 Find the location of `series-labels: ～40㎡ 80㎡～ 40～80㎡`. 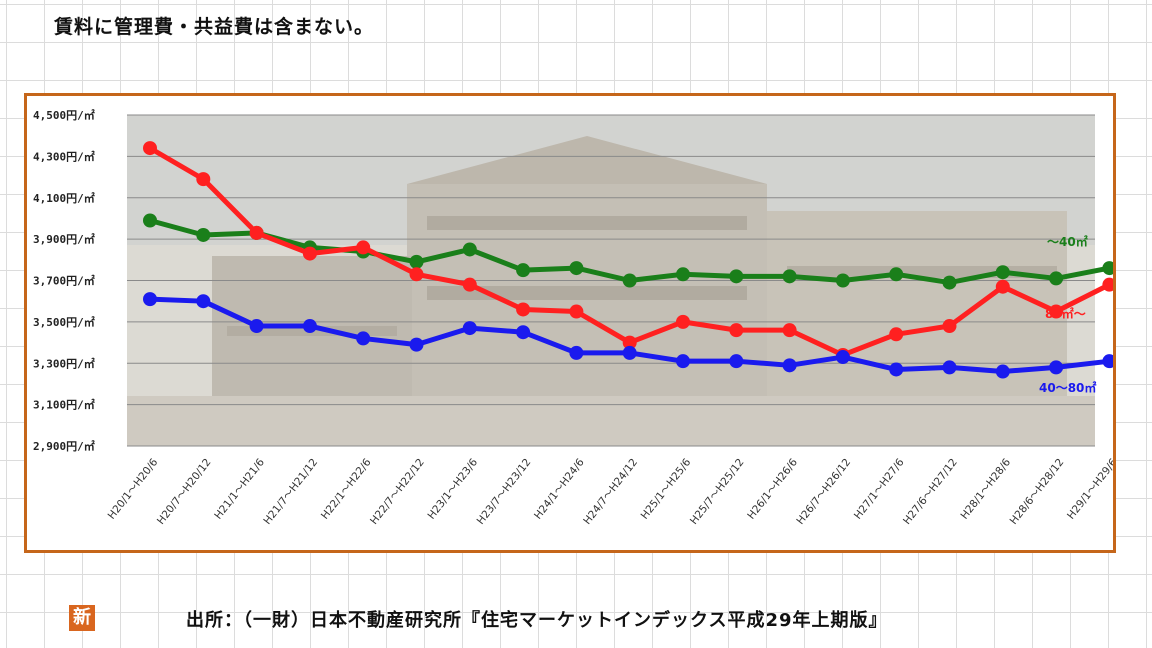

series-labels: ～40㎡ 80㎡～ 40～80㎡ is located at coordinates (1067, 314).